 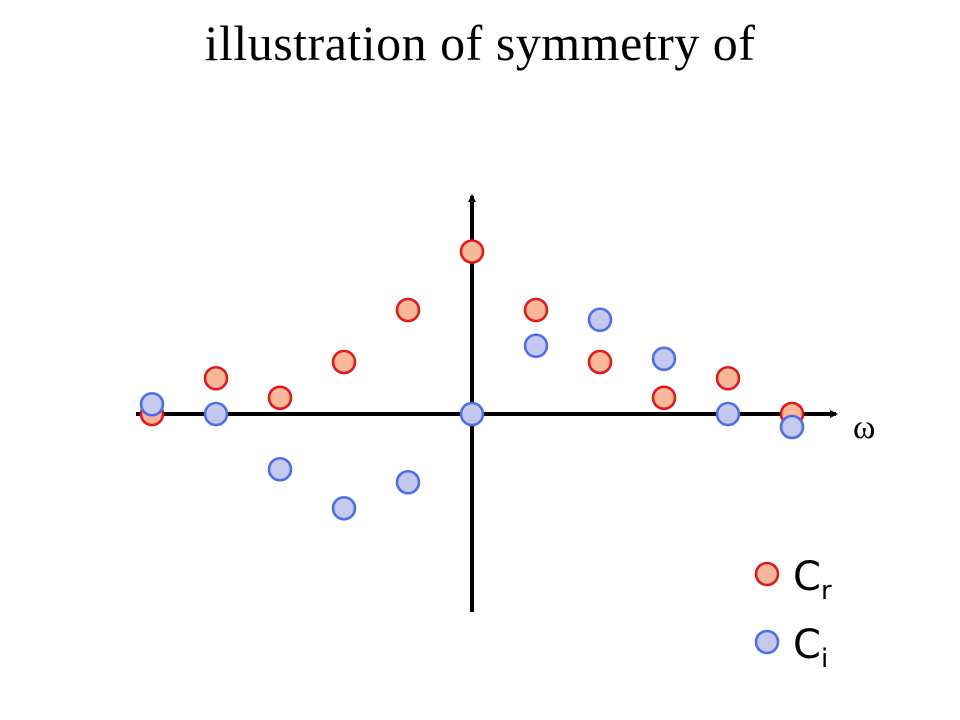 I want to click on x-axis-label: ω, so click(x=864, y=427).